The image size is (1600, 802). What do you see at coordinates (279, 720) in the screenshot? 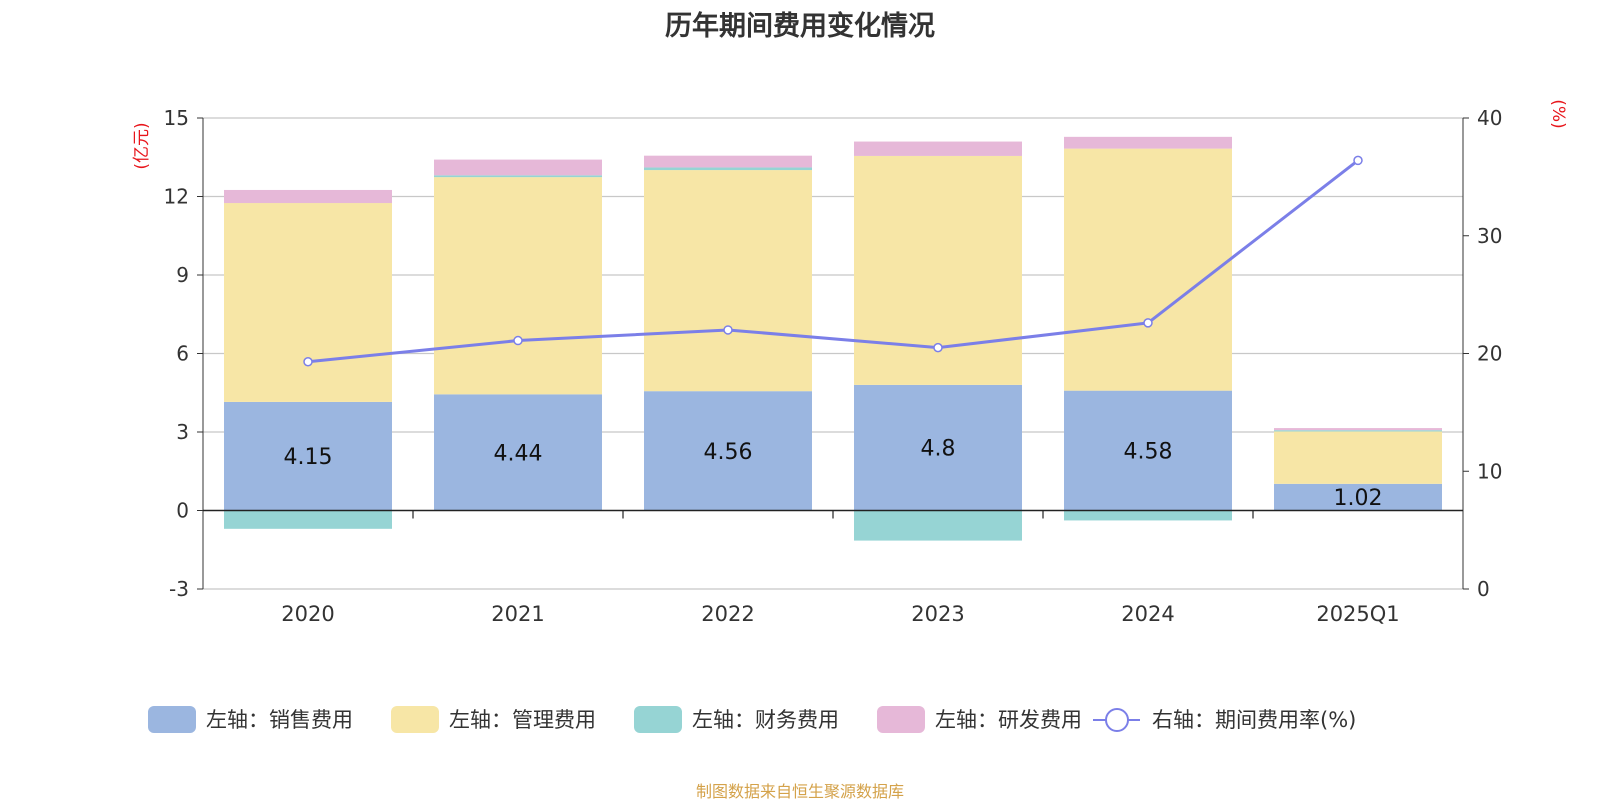
I see `legend-label: 左轴：销售费用` at bounding box center [279, 720].